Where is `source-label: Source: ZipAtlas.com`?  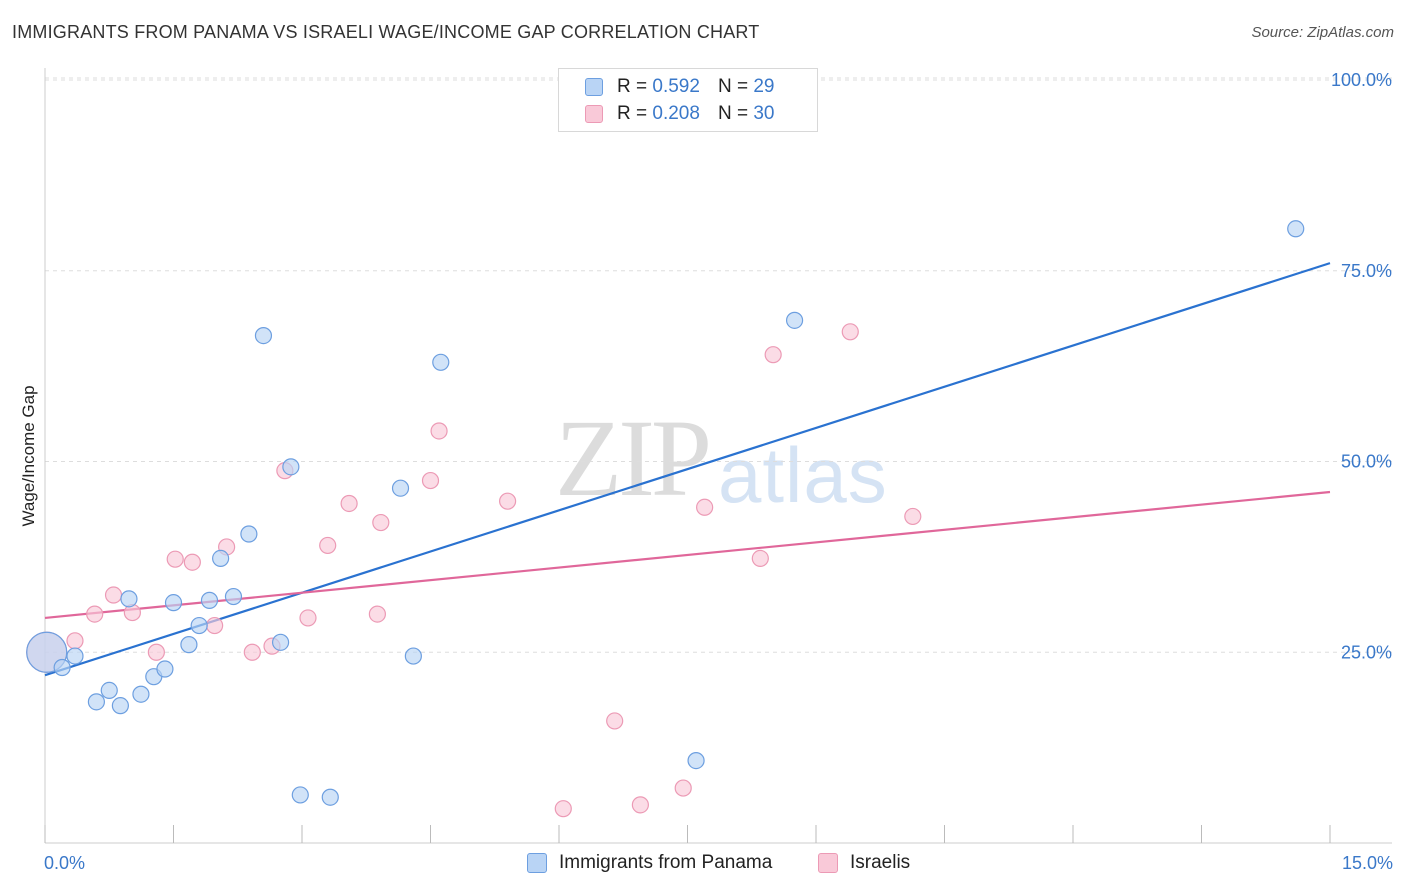 source-label: Source: ZipAtlas.com is located at coordinates (1322, 32).